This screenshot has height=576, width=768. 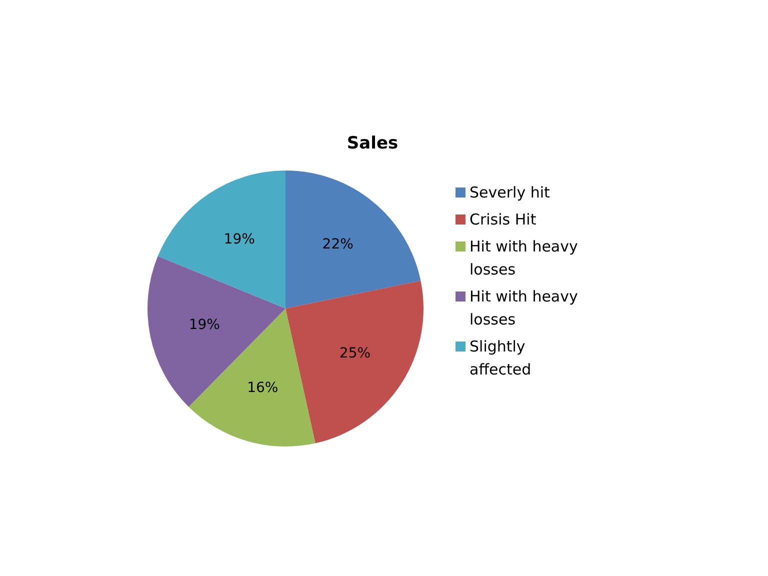 What do you see at coordinates (372, 144) in the screenshot?
I see `chart-title: Sales` at bounding box center [372, 144].